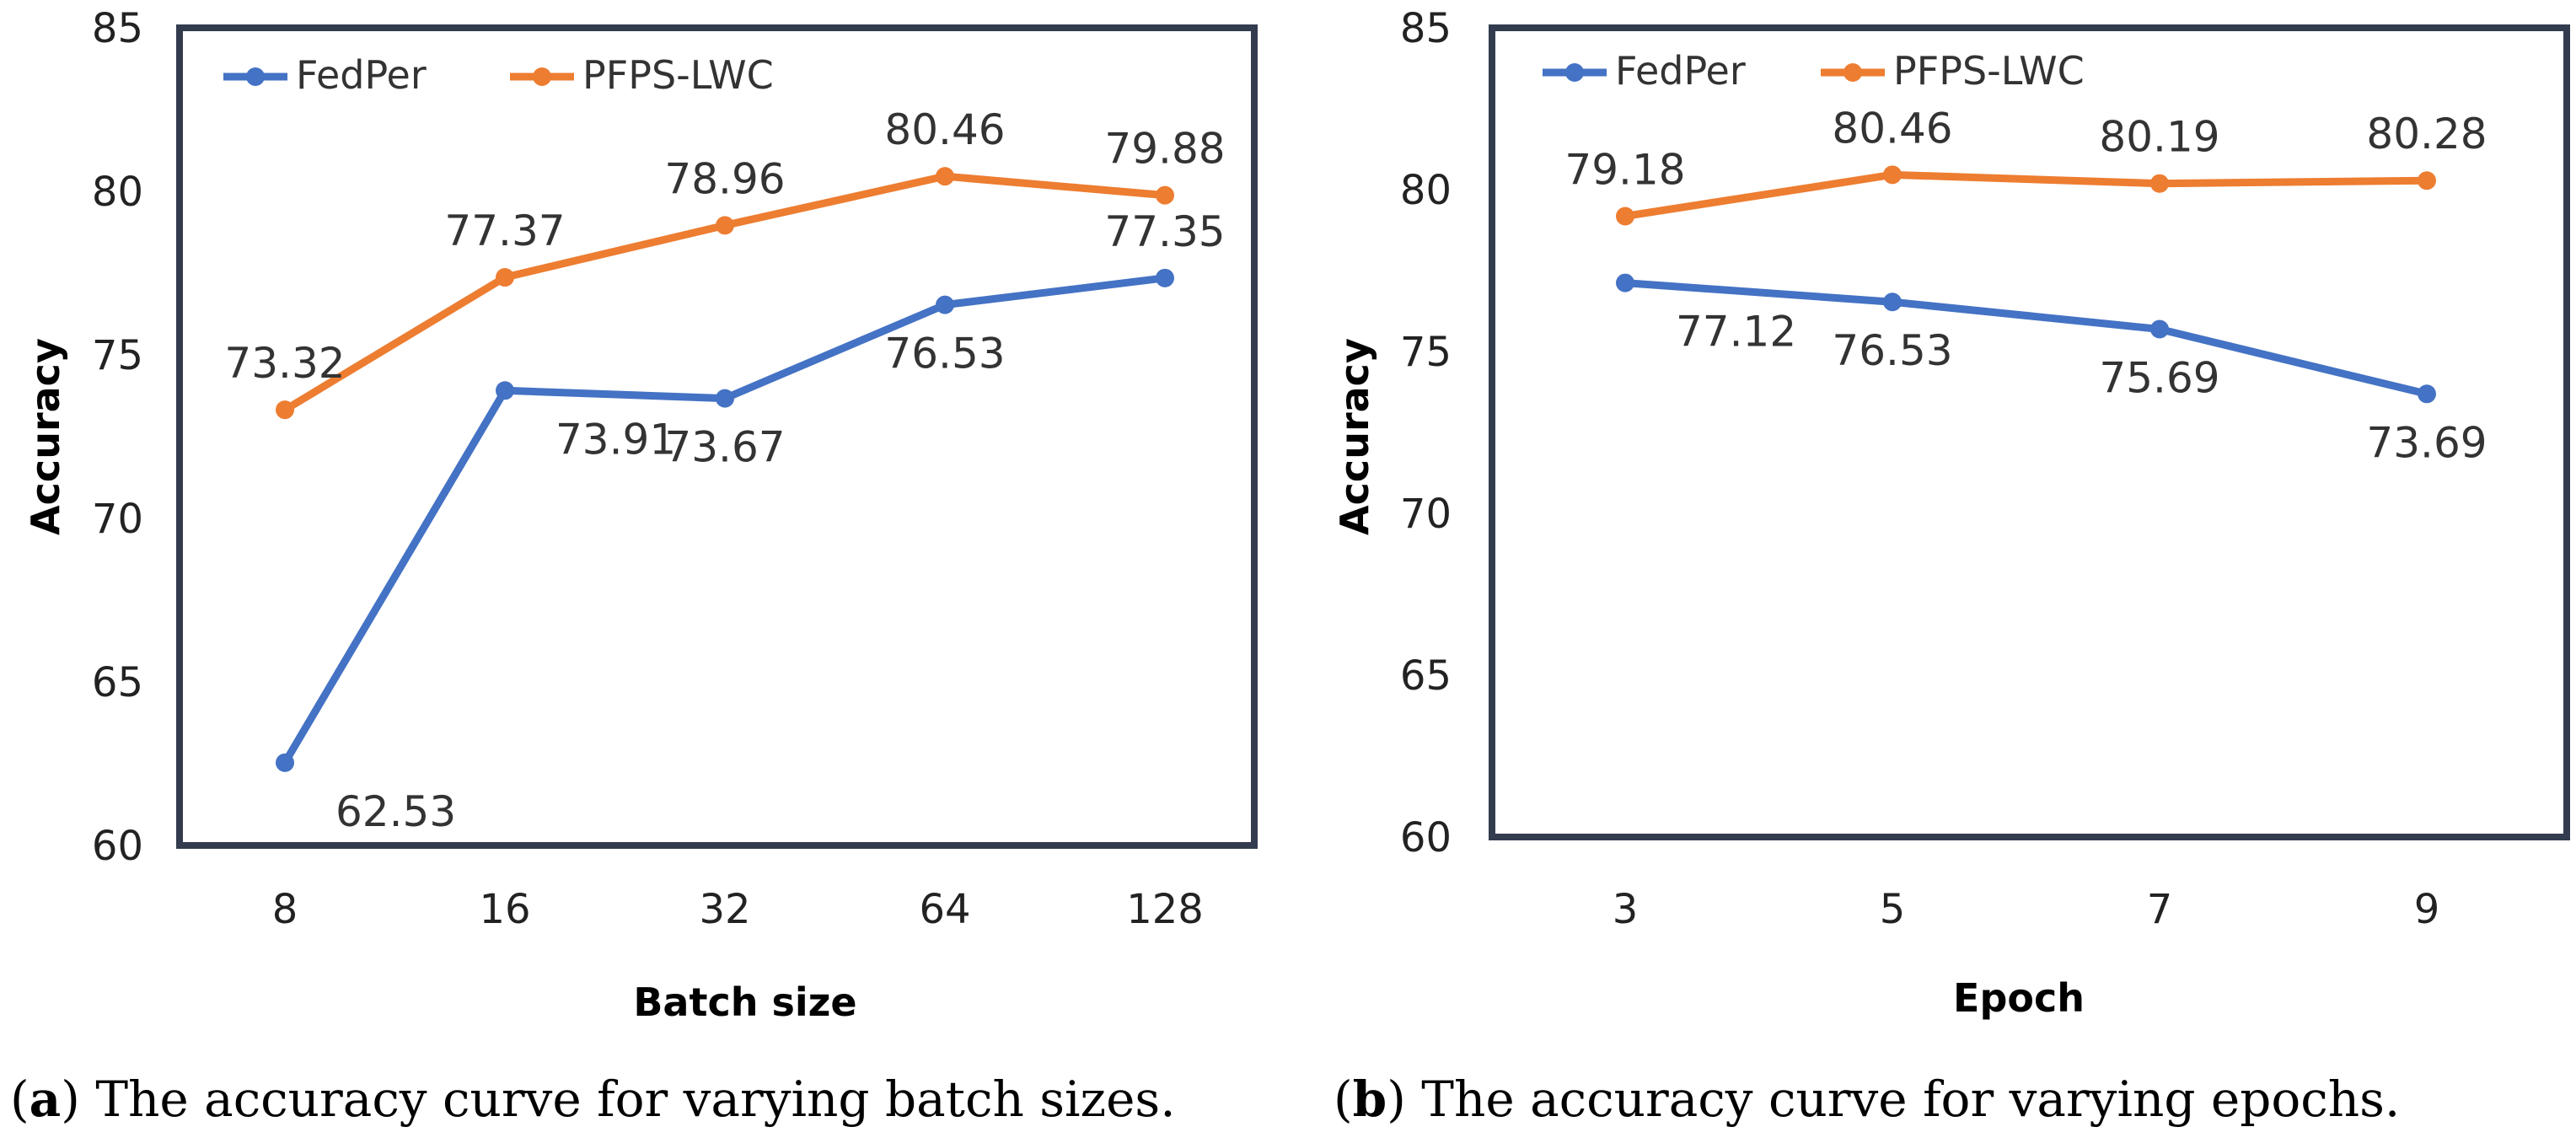  What do you see at coordinates (2159, 137) in the screenshot?
I see `data-label: 80.19` at bounding box center [2159, 137].